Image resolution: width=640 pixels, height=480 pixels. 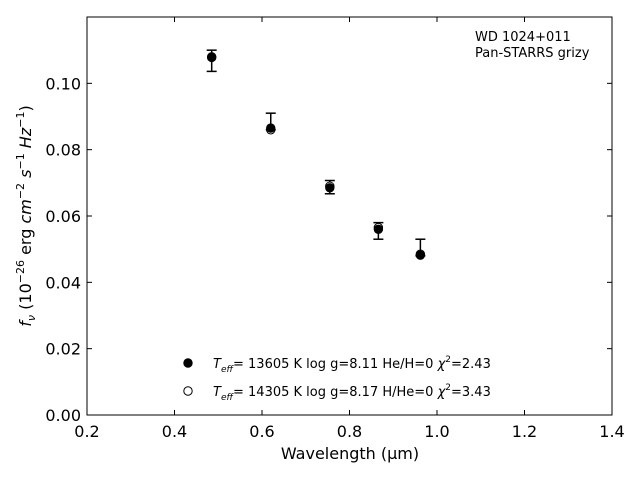 What do you see at coordinates (174, 431) in the screenshot?
I see `x-tick-label: 0.4` at bounding box center [174, 431].